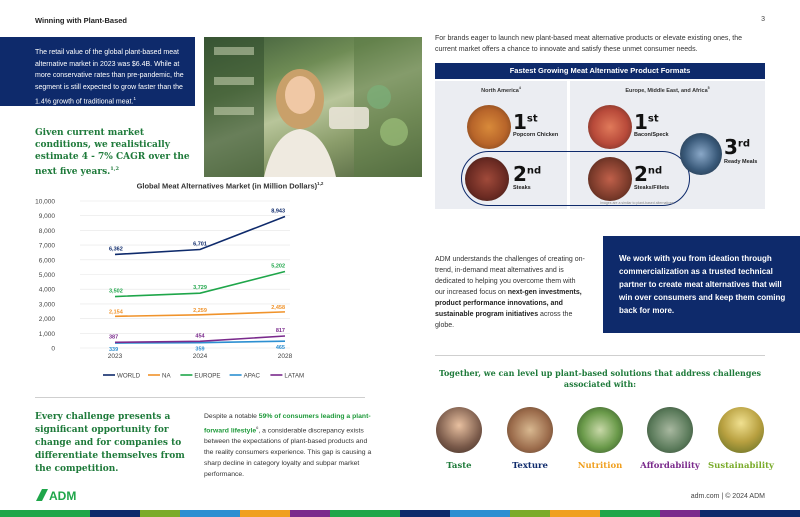 The height and width of the screenshot is (517, 800). What do you see at coordinates (53, 349) in the screenshot?
I see `y-tick-label: 0` at bounding box center [53, 349].